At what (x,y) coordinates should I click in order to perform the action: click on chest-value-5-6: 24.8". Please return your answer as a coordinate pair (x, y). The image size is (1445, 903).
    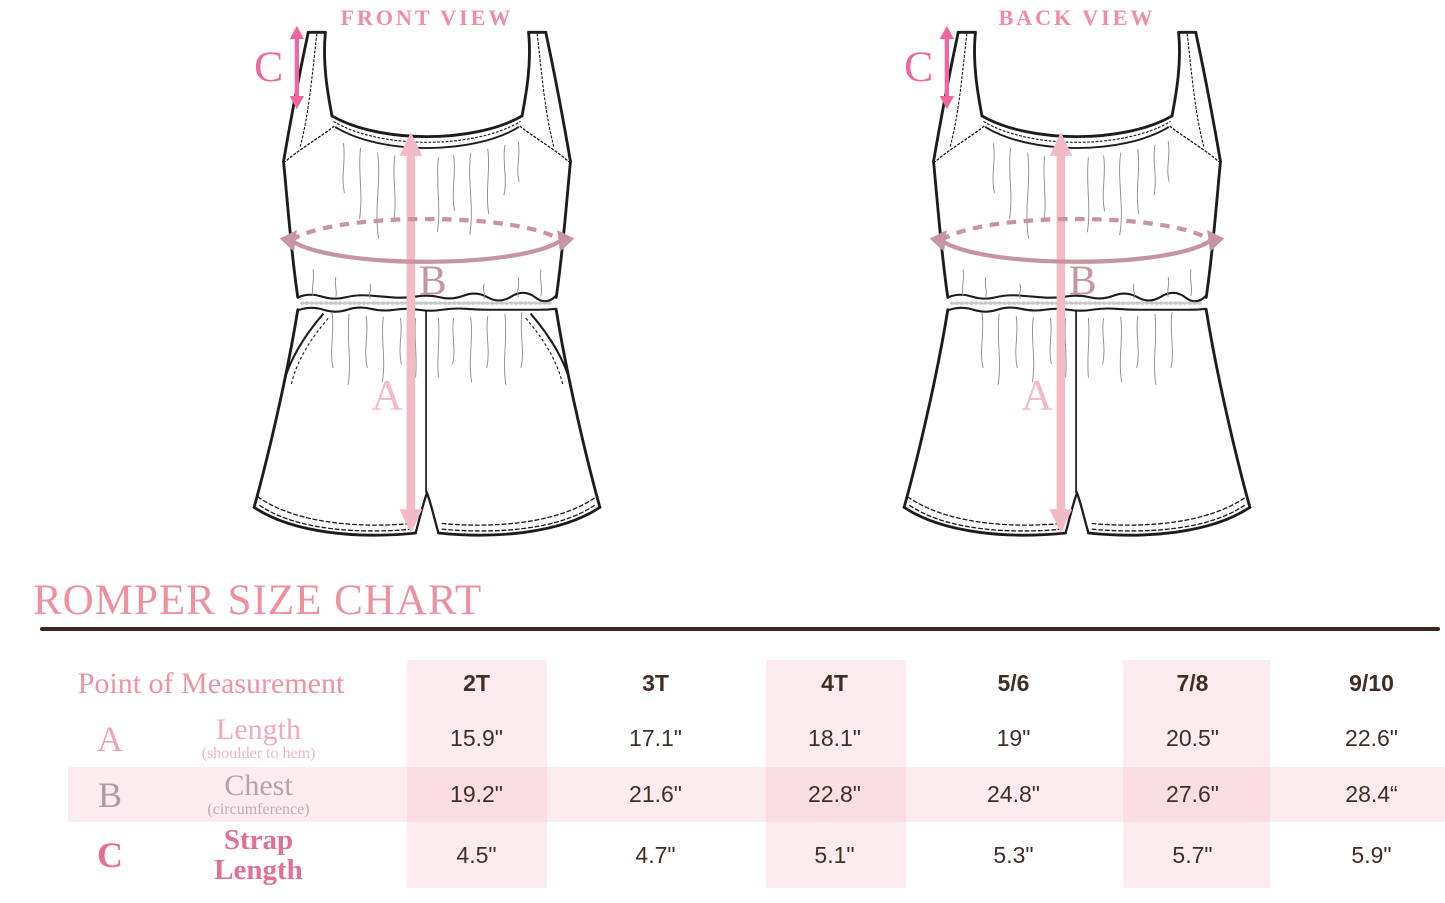
    Looking at the image, I should click on (1013, 794).